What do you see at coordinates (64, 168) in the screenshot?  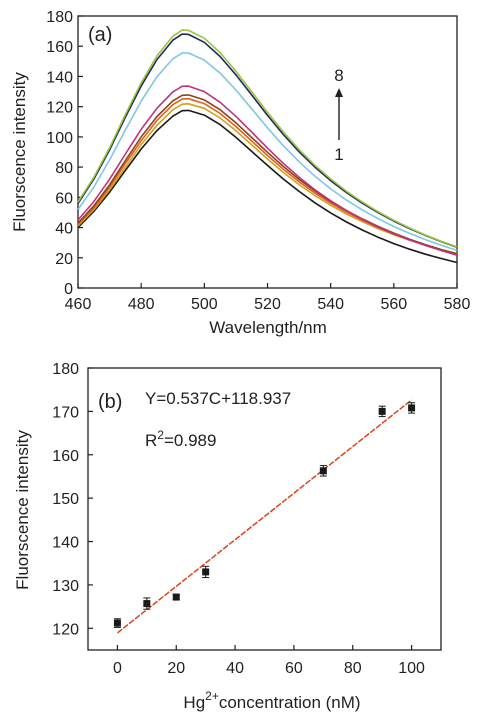 I see `panel-a-y-tick-label: 80` at bounding box center [64, 168].